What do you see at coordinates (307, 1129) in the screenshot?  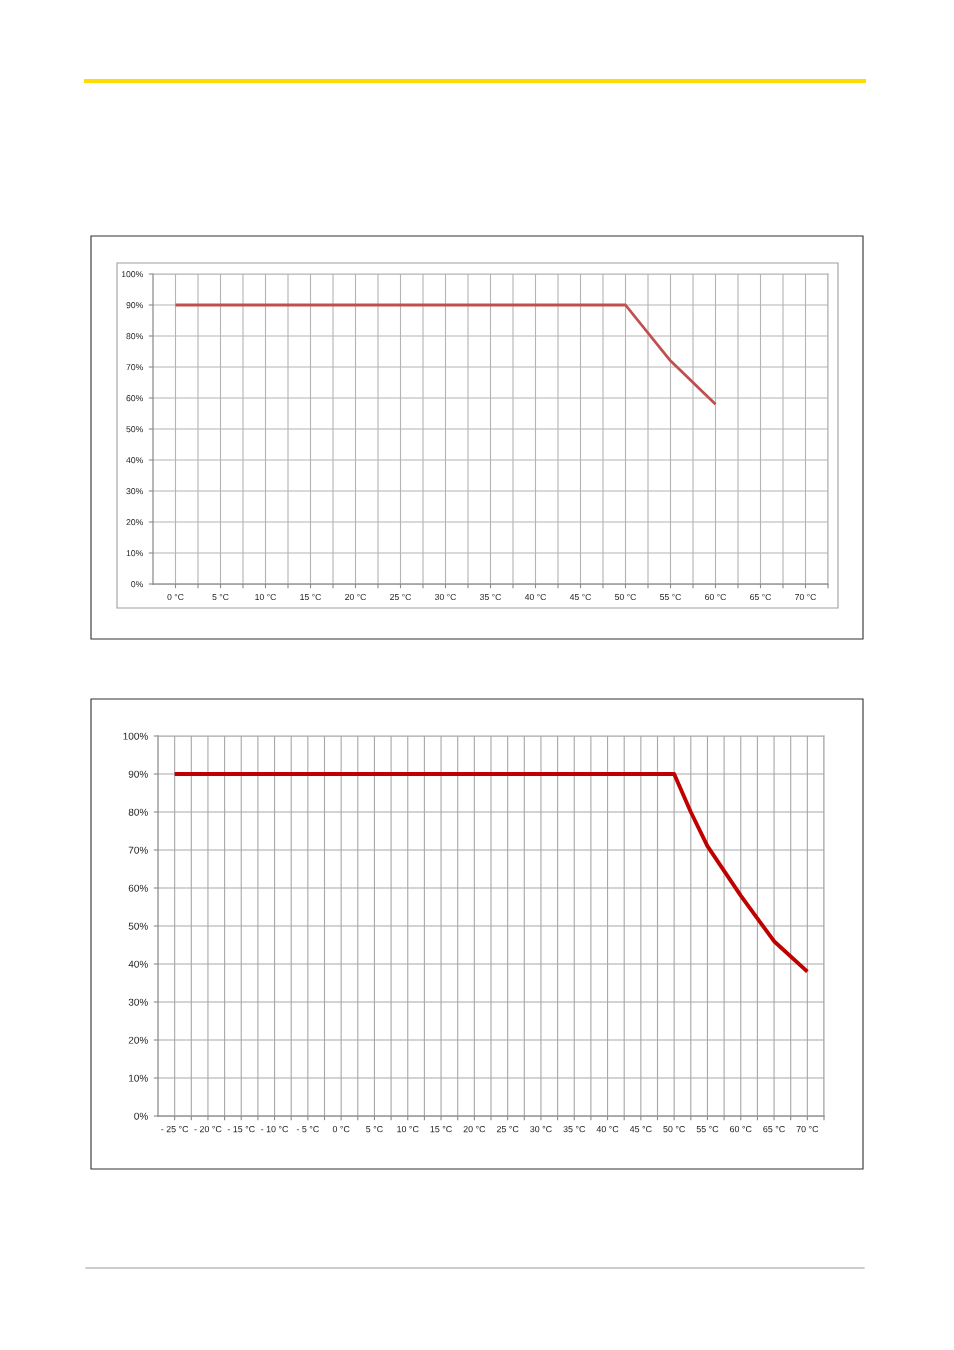 I see `x-tick-label: - 5 °C` at bounding box center [307, 1129].